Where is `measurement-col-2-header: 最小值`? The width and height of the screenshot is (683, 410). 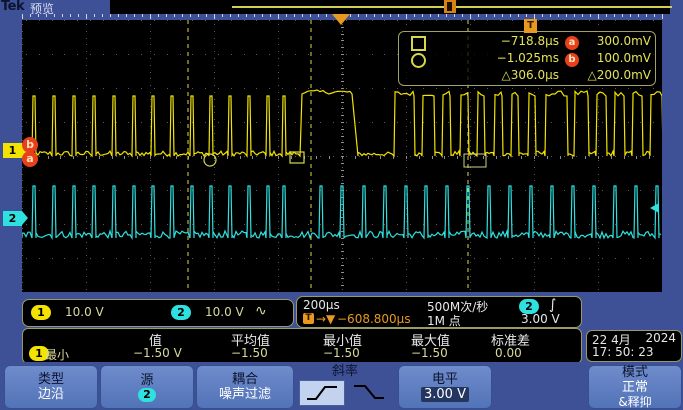
measurement-col-2-header: 最小值 is located at coordinates (343, 341).